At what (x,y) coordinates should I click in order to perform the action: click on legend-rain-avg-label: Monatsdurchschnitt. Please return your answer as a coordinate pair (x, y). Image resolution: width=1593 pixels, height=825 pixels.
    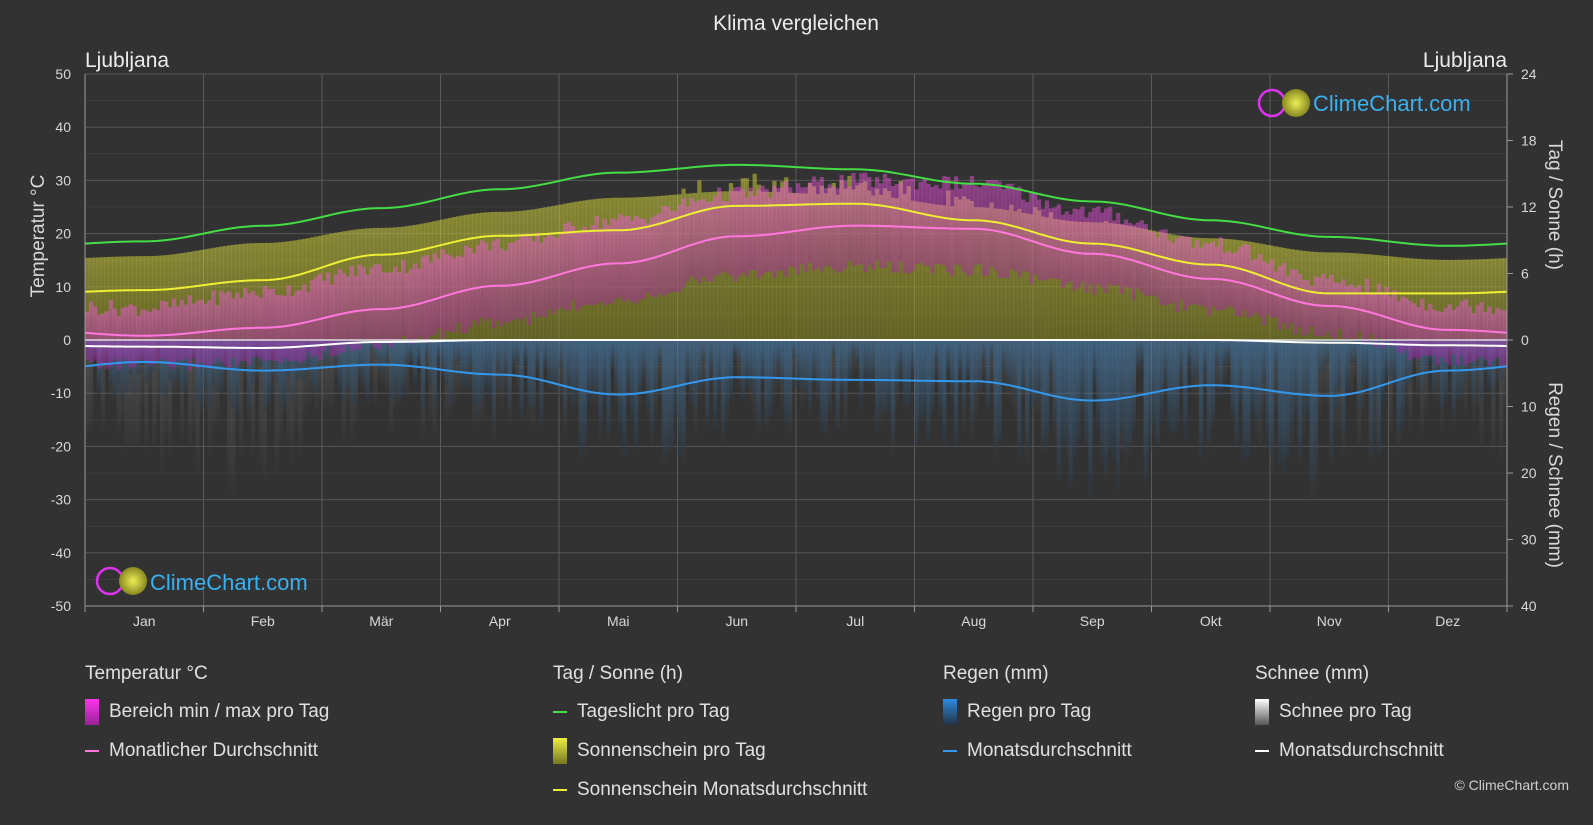
    Looking at the image, I should click on (1049, 750).